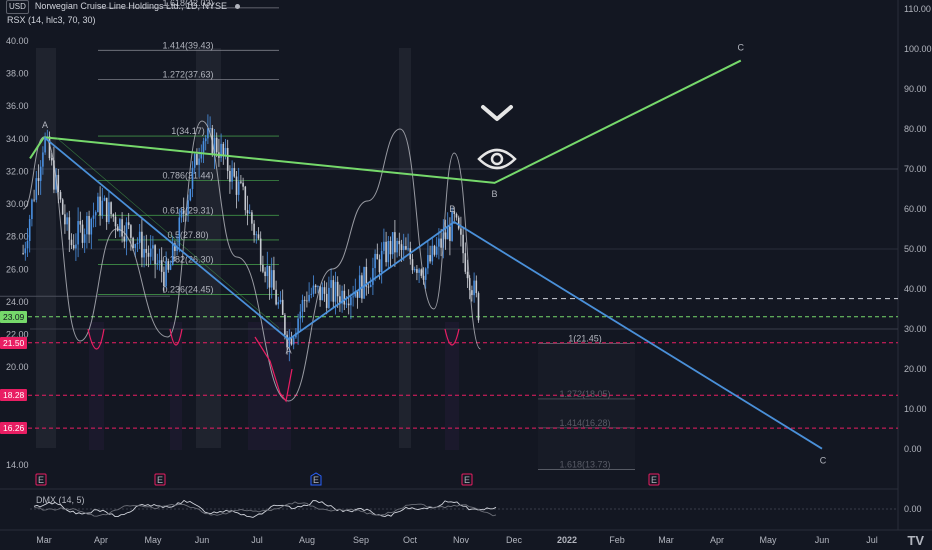 This screenshot has width=932, height=550. I want to click on right-tick-label: 0.00, so click(913, 449).